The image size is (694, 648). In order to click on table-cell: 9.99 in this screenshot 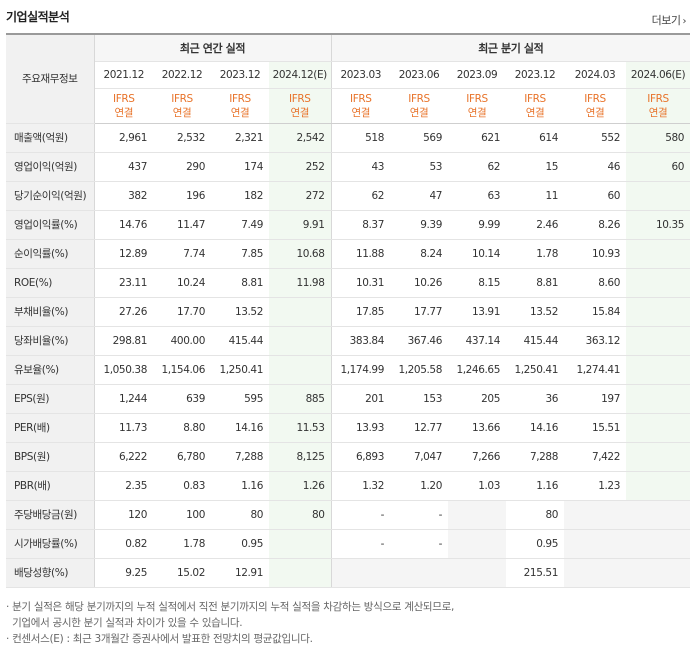, I will do `click(477, 224)`.